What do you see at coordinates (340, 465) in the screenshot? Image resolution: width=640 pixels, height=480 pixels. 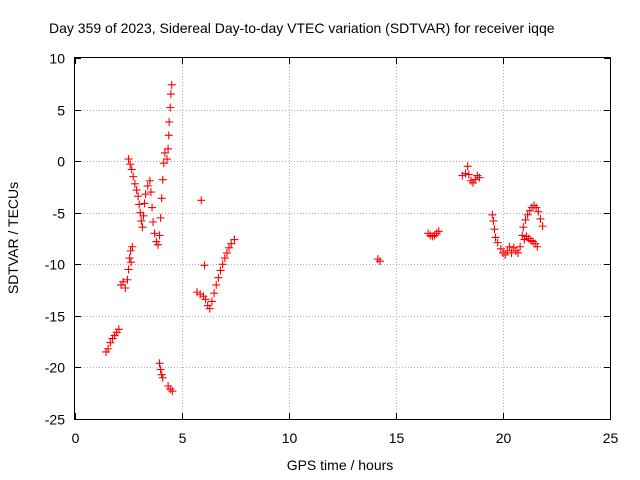 I see `x-axis-label: GPS time / hours` at bounding box center [340, 465].